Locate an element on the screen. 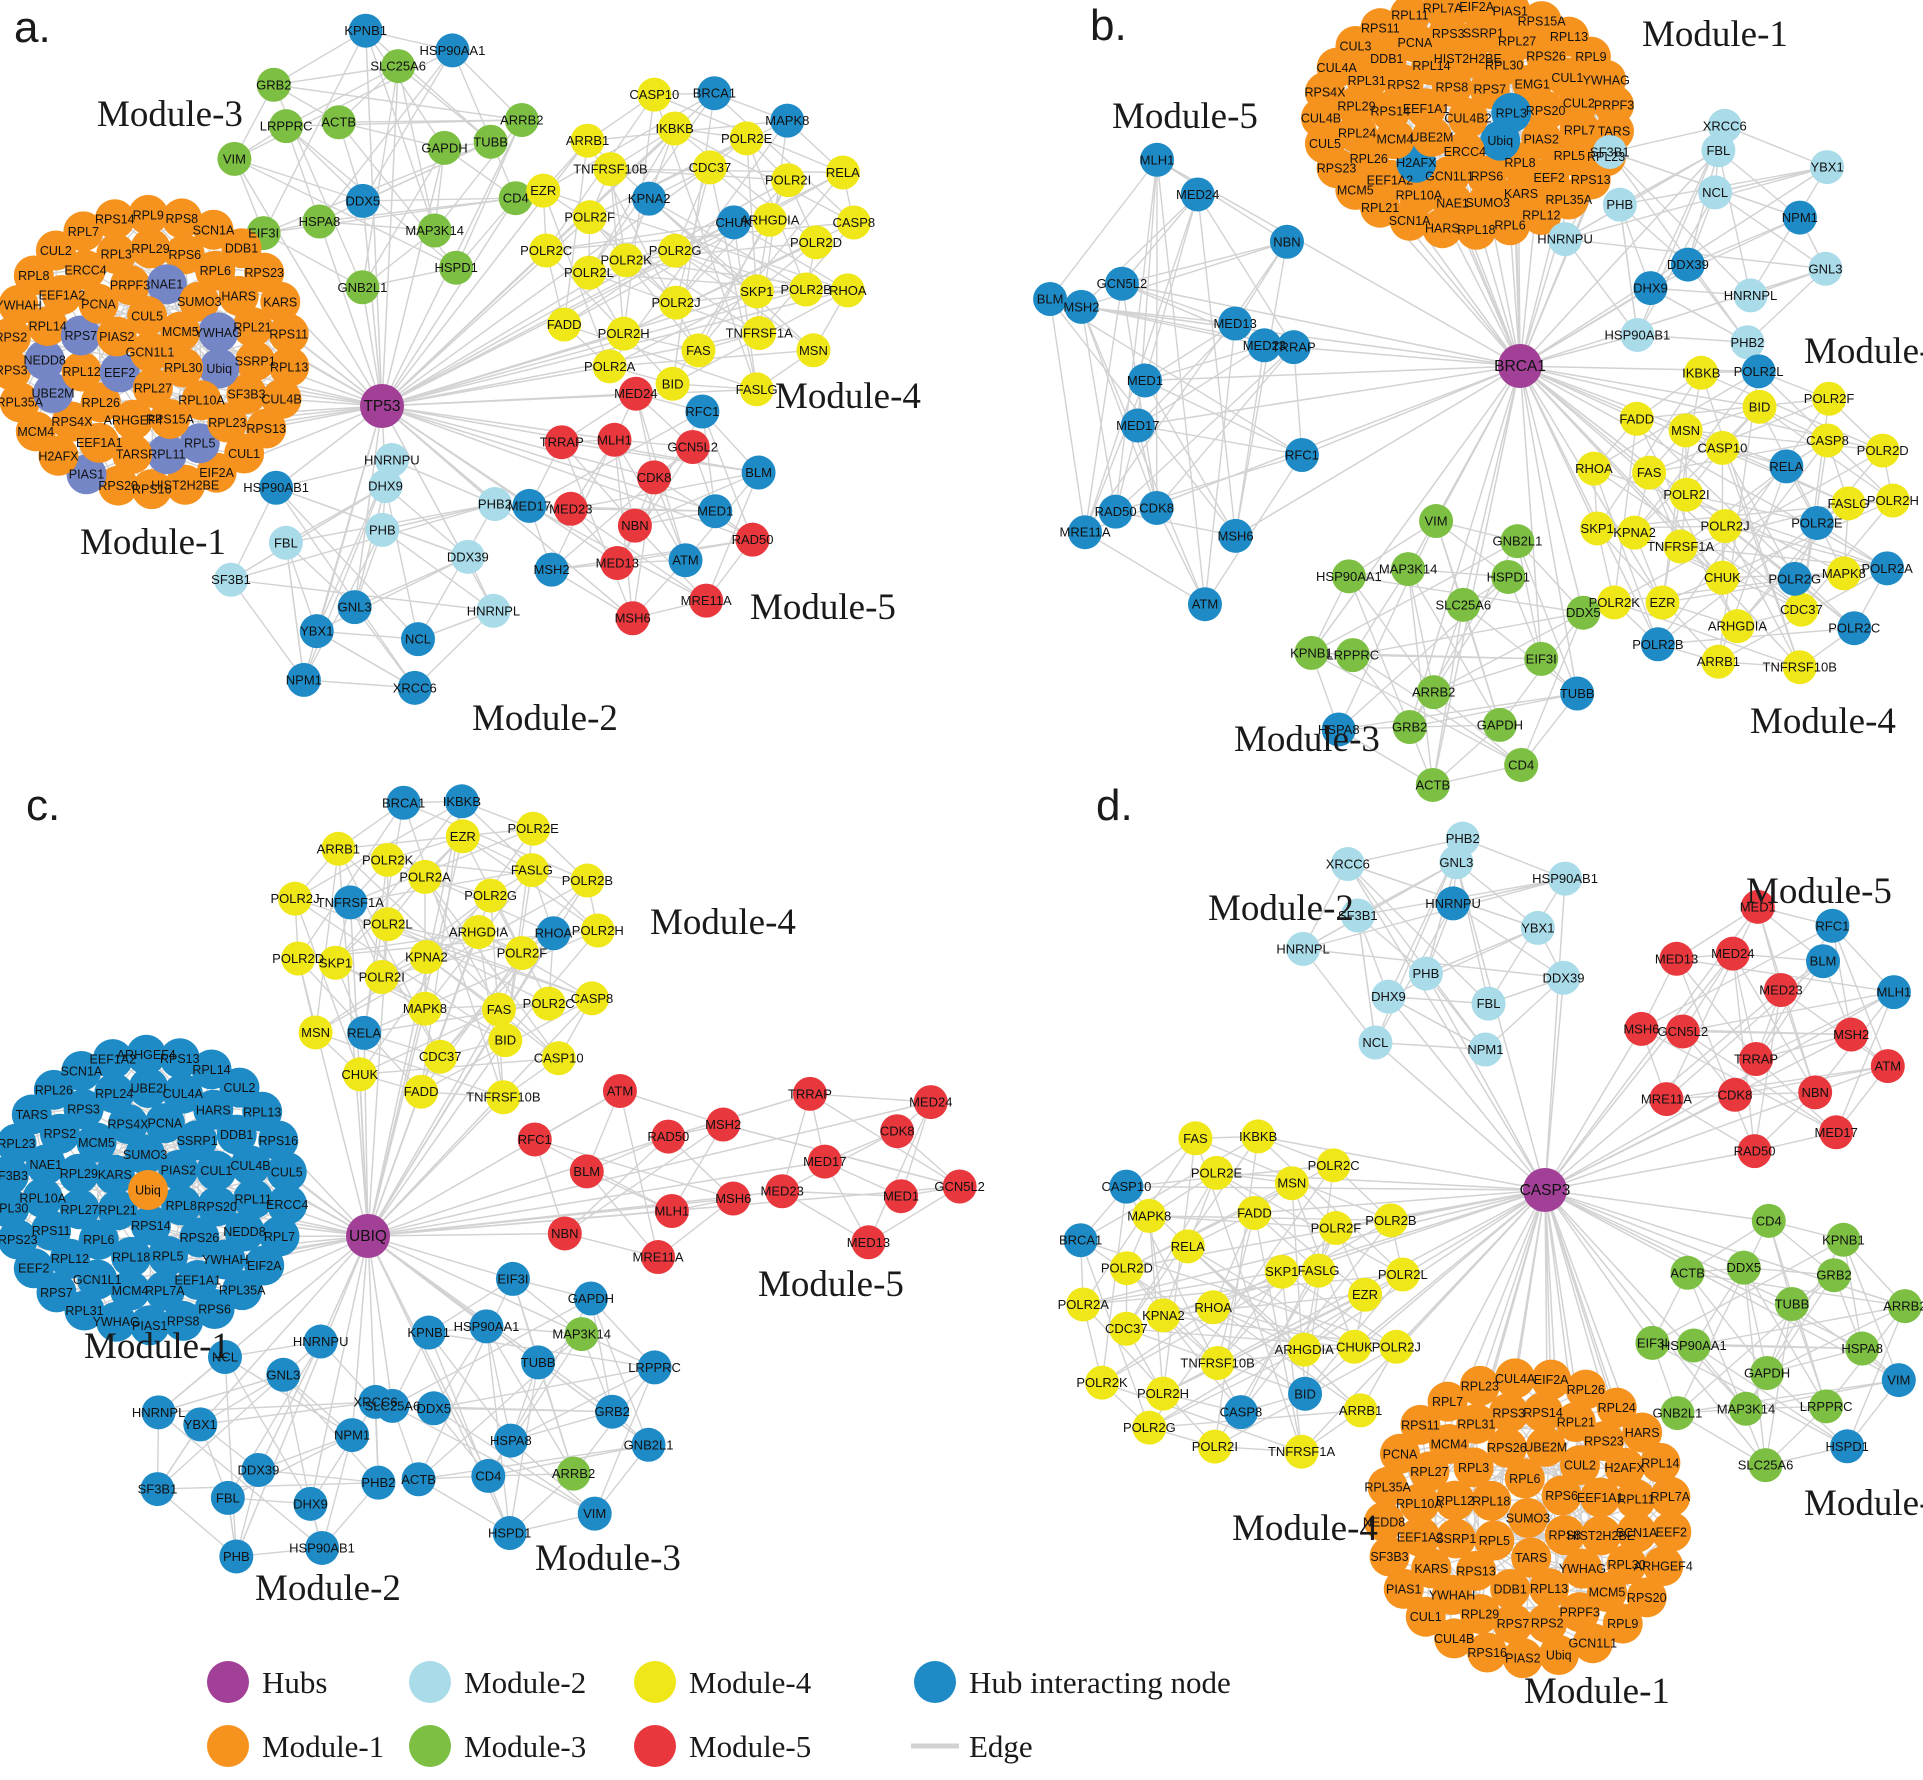 This screenshot has width=1923, height=1780. node-label: VIM is located at coordinates (234, 158).